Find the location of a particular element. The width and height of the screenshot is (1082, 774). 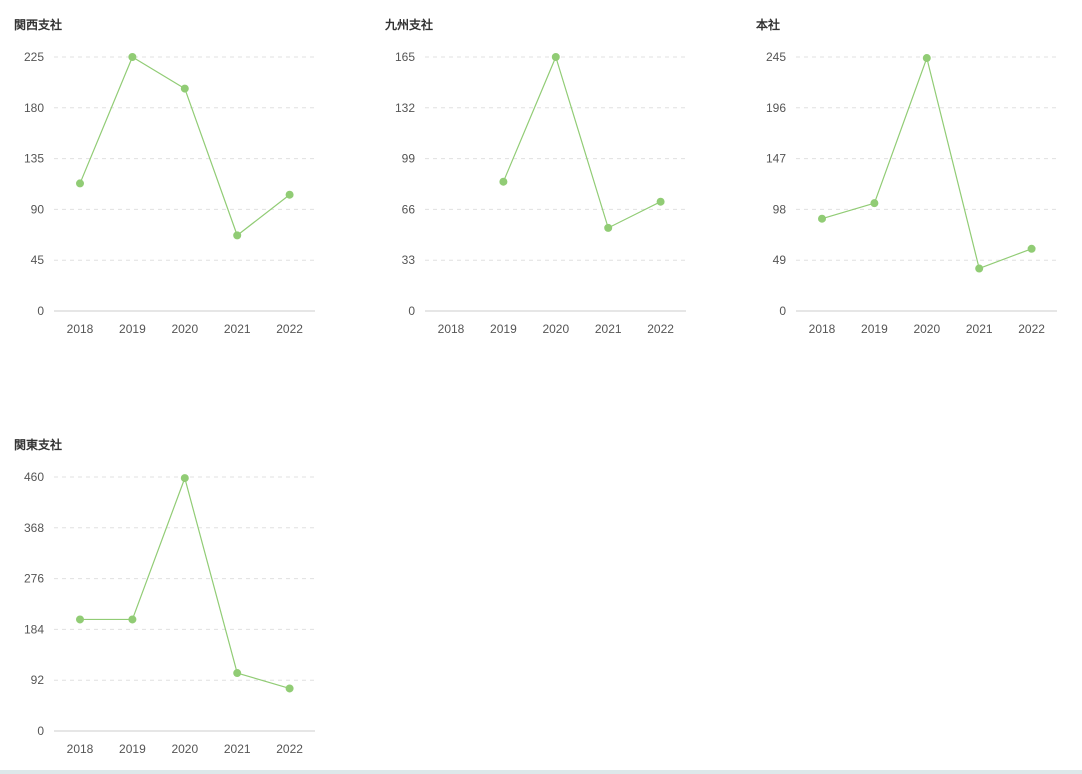

y-tick-label: 245 is located at coordinates (776, 57).